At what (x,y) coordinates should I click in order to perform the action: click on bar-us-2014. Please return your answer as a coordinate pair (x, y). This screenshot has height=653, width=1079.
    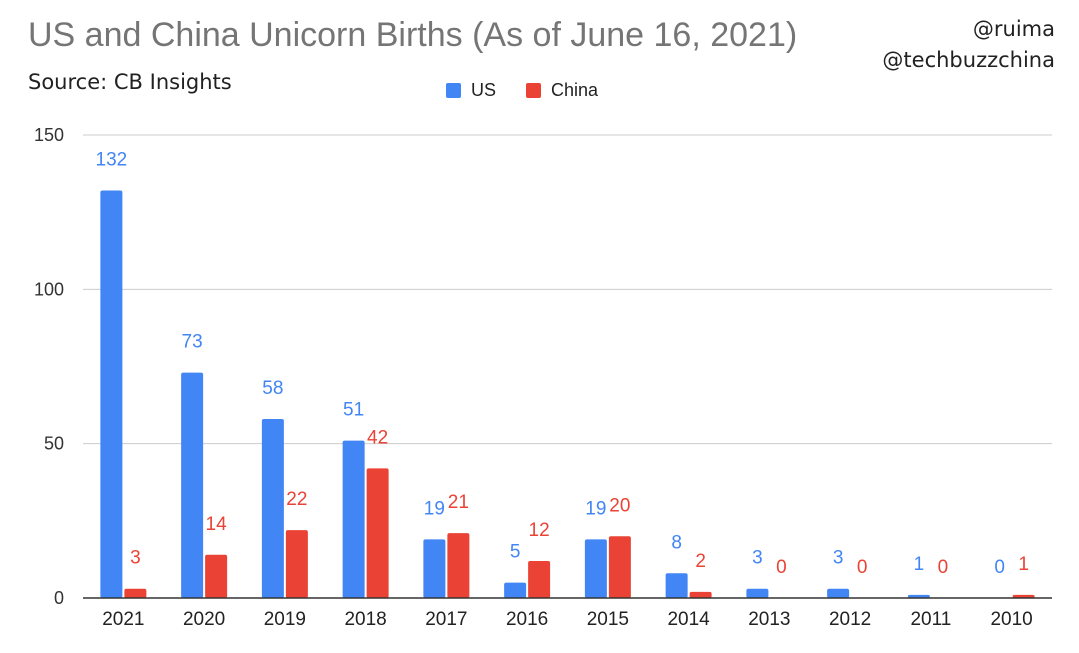
    Looking at the image, I should click on (676, 585).